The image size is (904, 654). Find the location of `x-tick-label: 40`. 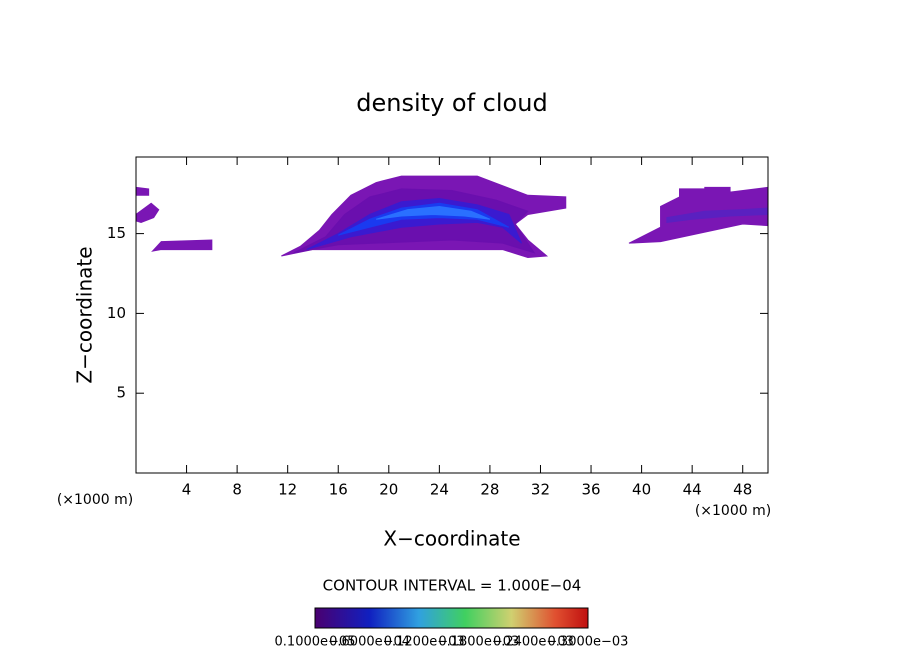

x-tick-label: 40 is located at coordinates (641, 490).